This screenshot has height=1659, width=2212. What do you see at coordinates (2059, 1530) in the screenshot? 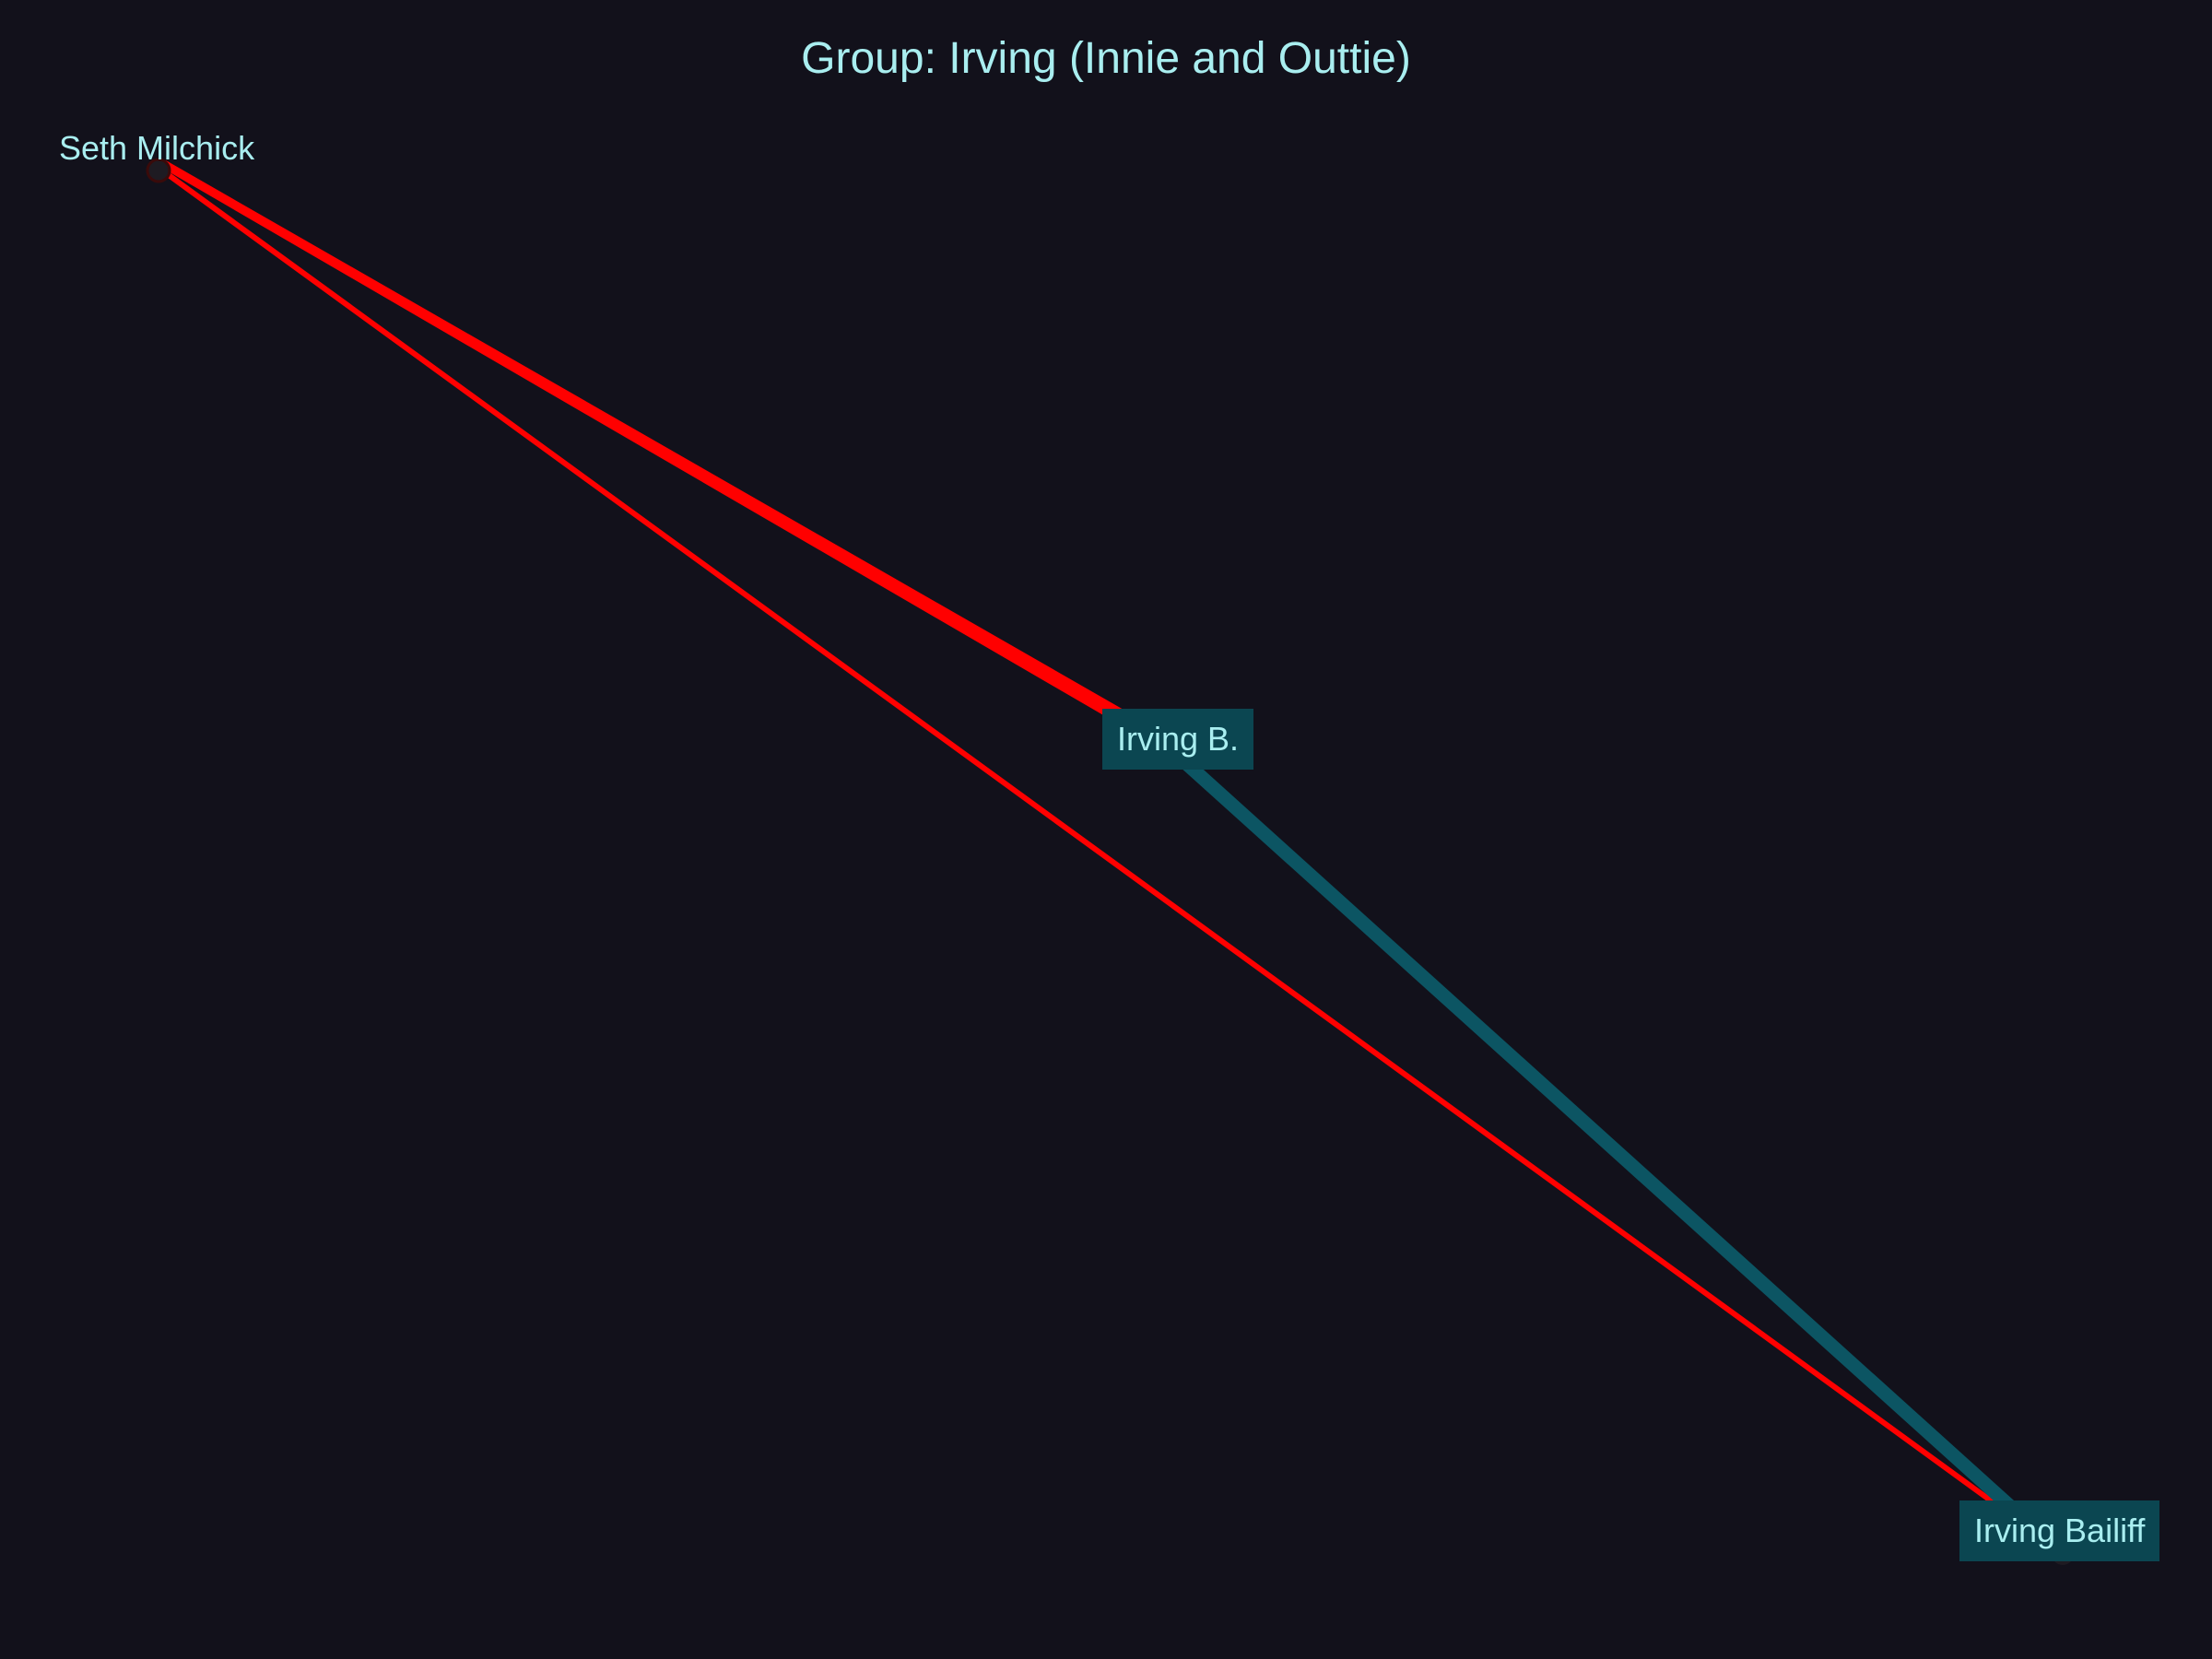
I see `node-label-irving-bailiff: Irving Bailiff` at bounding box center [2059, 1530].